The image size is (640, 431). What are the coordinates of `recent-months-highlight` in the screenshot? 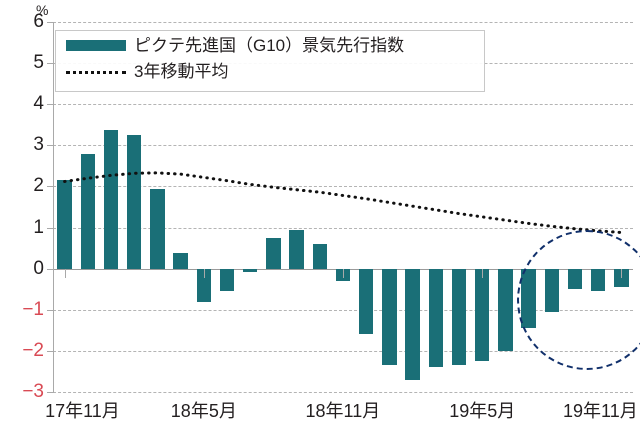 It's located at (578, 299).